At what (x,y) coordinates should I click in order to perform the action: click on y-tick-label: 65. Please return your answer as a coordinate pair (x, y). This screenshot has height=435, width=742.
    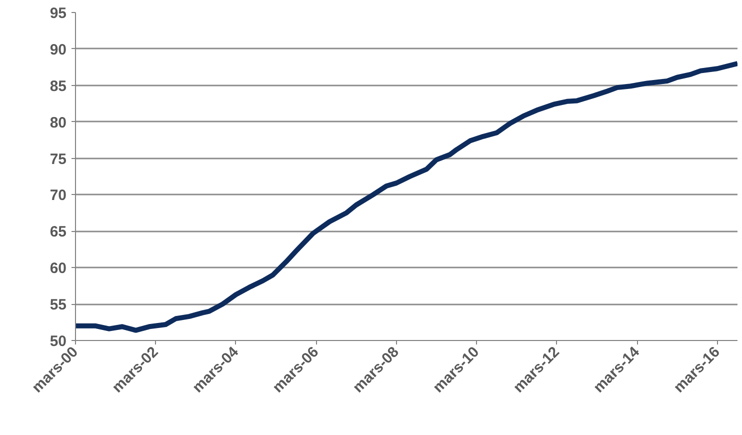
    Looking at the image, I should click on (58, 232).